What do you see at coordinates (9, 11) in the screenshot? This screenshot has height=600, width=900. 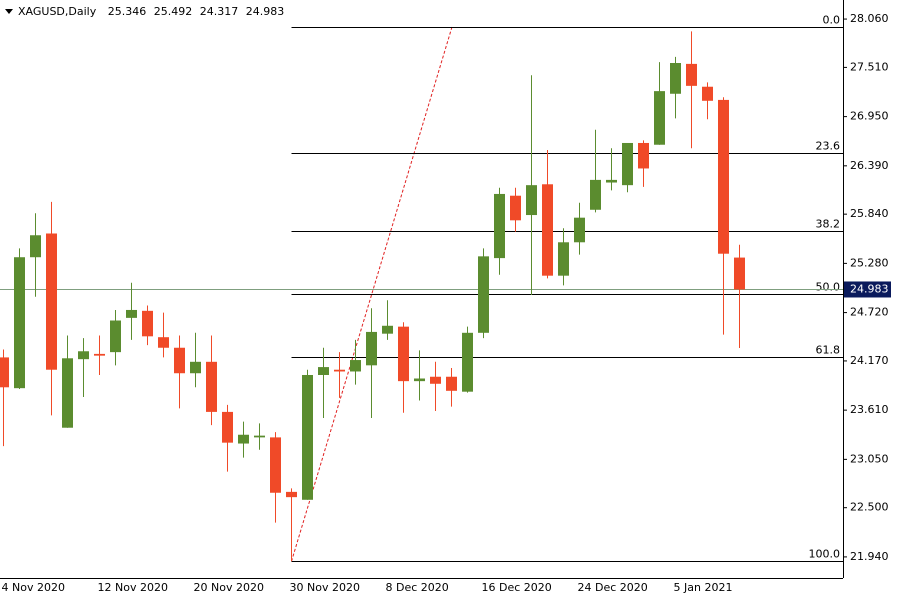 I see `menu-arrow` at bounding box center [9, 11].